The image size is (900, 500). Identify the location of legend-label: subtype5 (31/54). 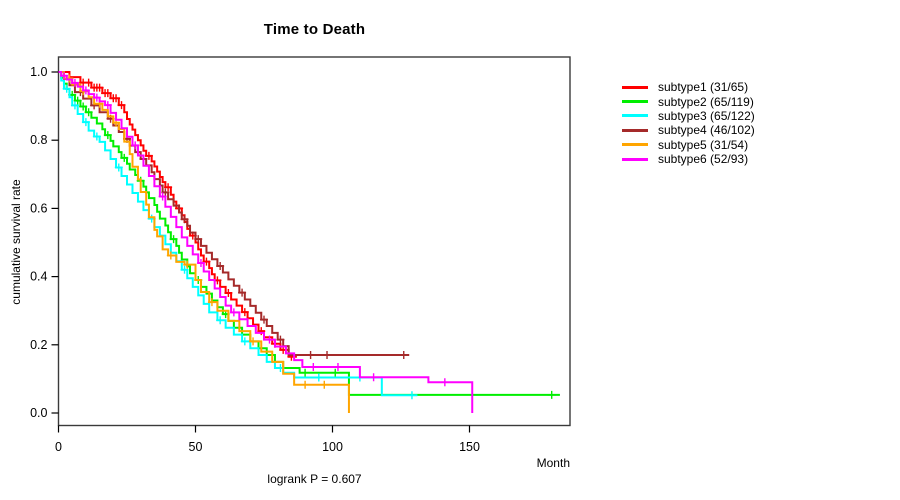
(703, 144).